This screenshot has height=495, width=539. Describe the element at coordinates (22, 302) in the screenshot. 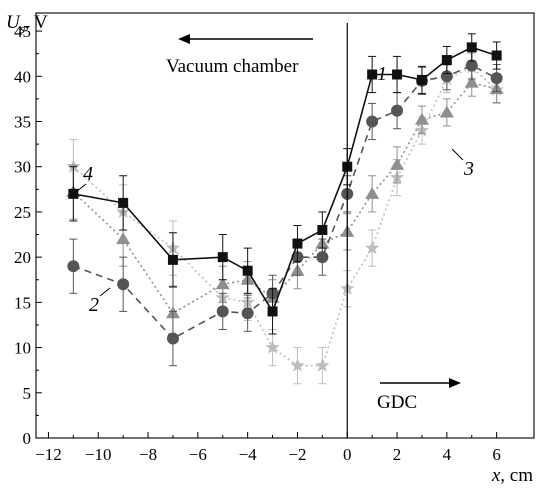

I see `y-tick-label: 15` at that location.